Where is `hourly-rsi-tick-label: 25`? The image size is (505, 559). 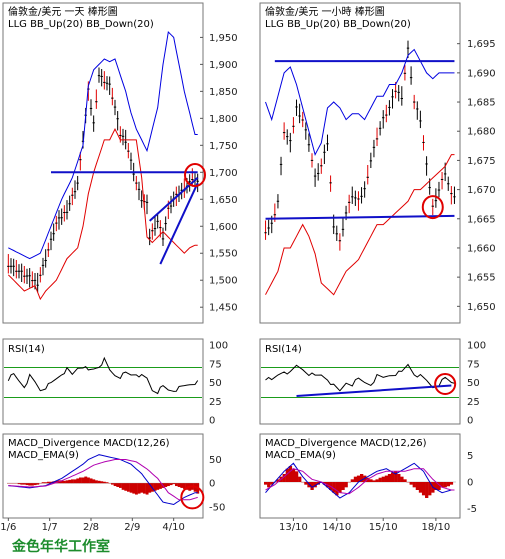 hourly-rsi-tick-label: 25 is located at coordinates (473, 402).